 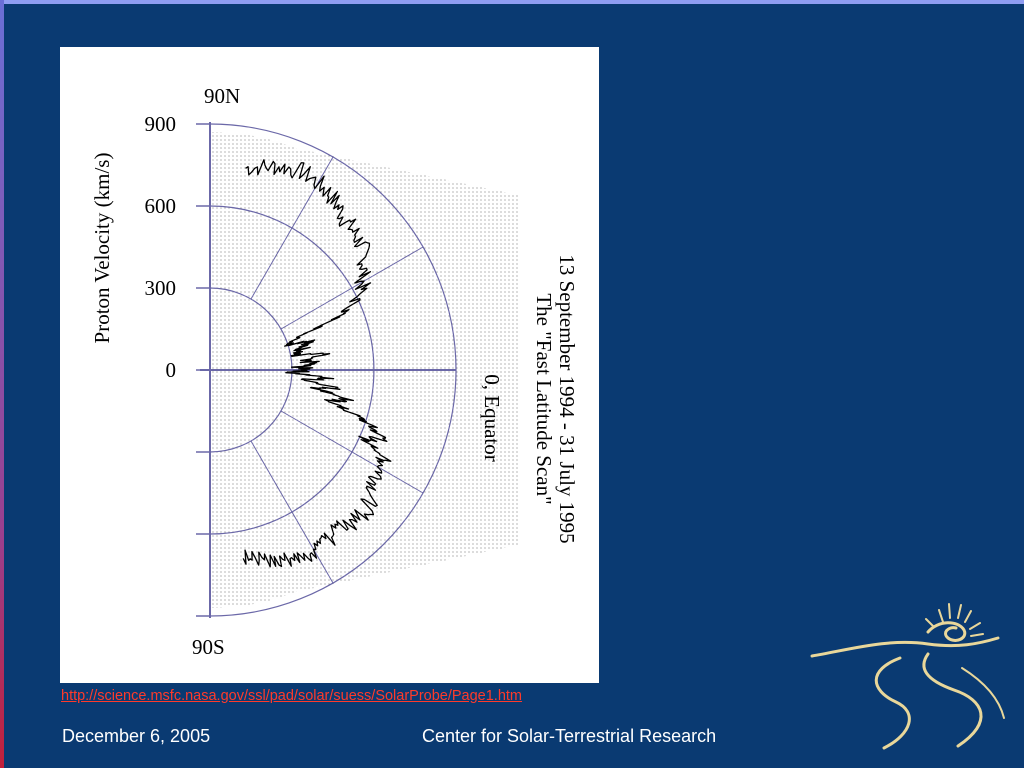 I want to click on chart-title-line1: 13 September 1994 - 31 July 1995, so click(x=567, y=398).